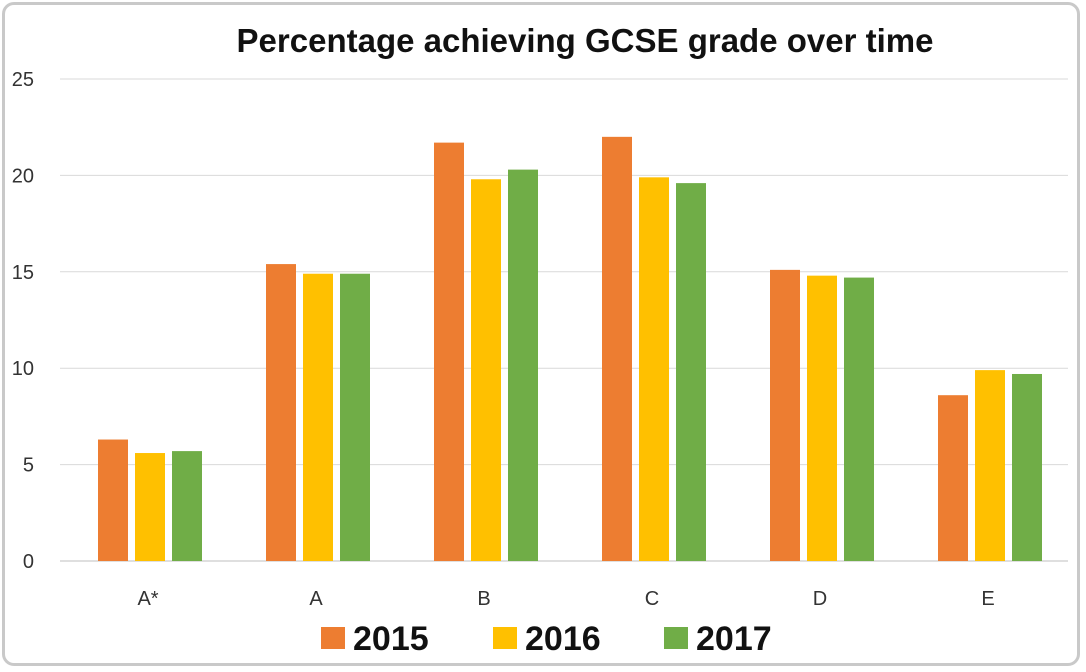  I want to click on x-tick-label: D, so click(820, 599).